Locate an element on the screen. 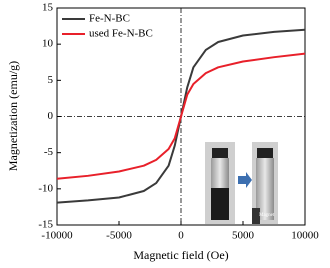 This screenshot has height=268, width=330. legend-label: used Fe-N-BC is located at coordinates (121, 34).